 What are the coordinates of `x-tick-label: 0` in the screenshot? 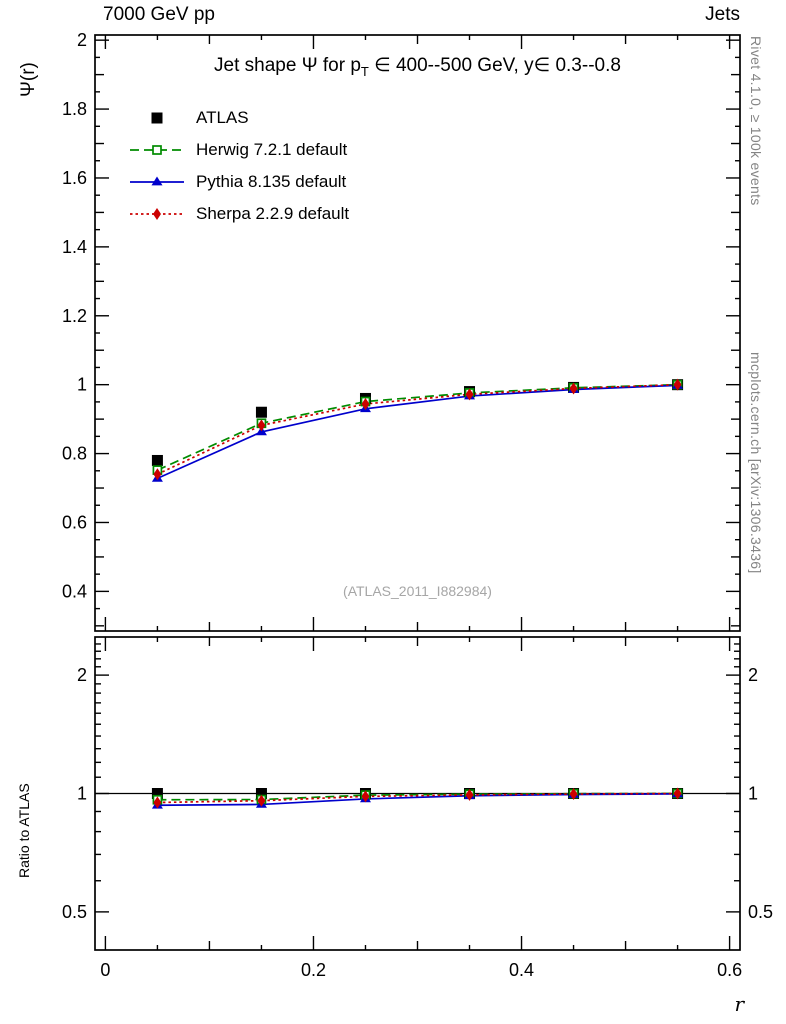 It's located at (105, 970).